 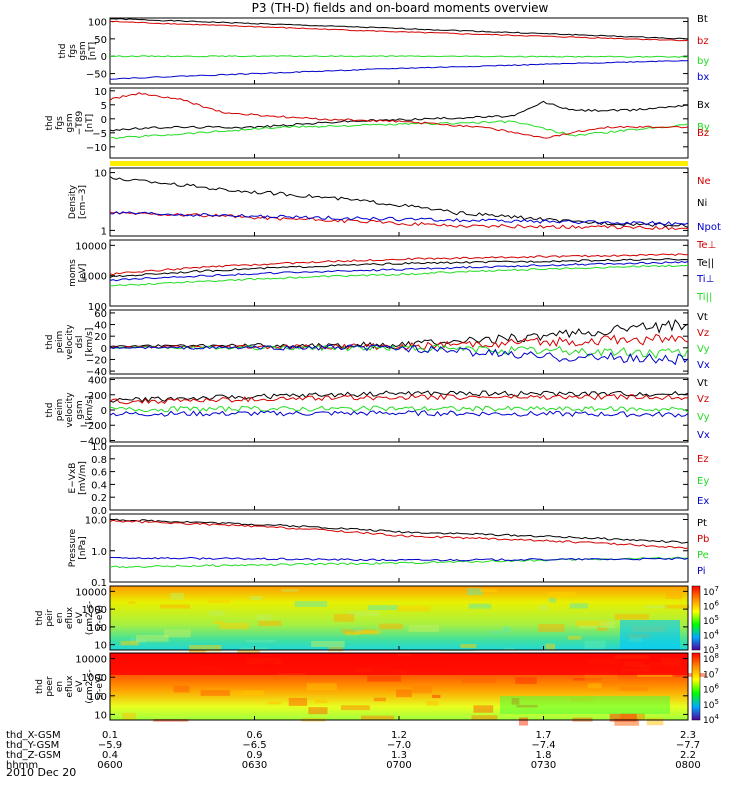 What do you see at coordinates (100, 40) in the screenshot?
I see `y-tick-label: 50` at bounding box center [100, 40].